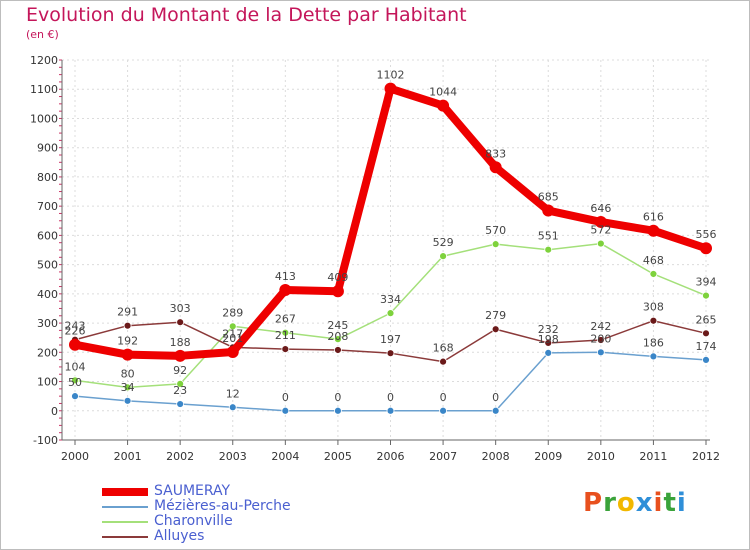 This screenshot has height=550, width=750. What do you see at coordinates (44, 60) in the screenshot?
I see `y-tick-label: 1200` at bounding box center [44, 60].